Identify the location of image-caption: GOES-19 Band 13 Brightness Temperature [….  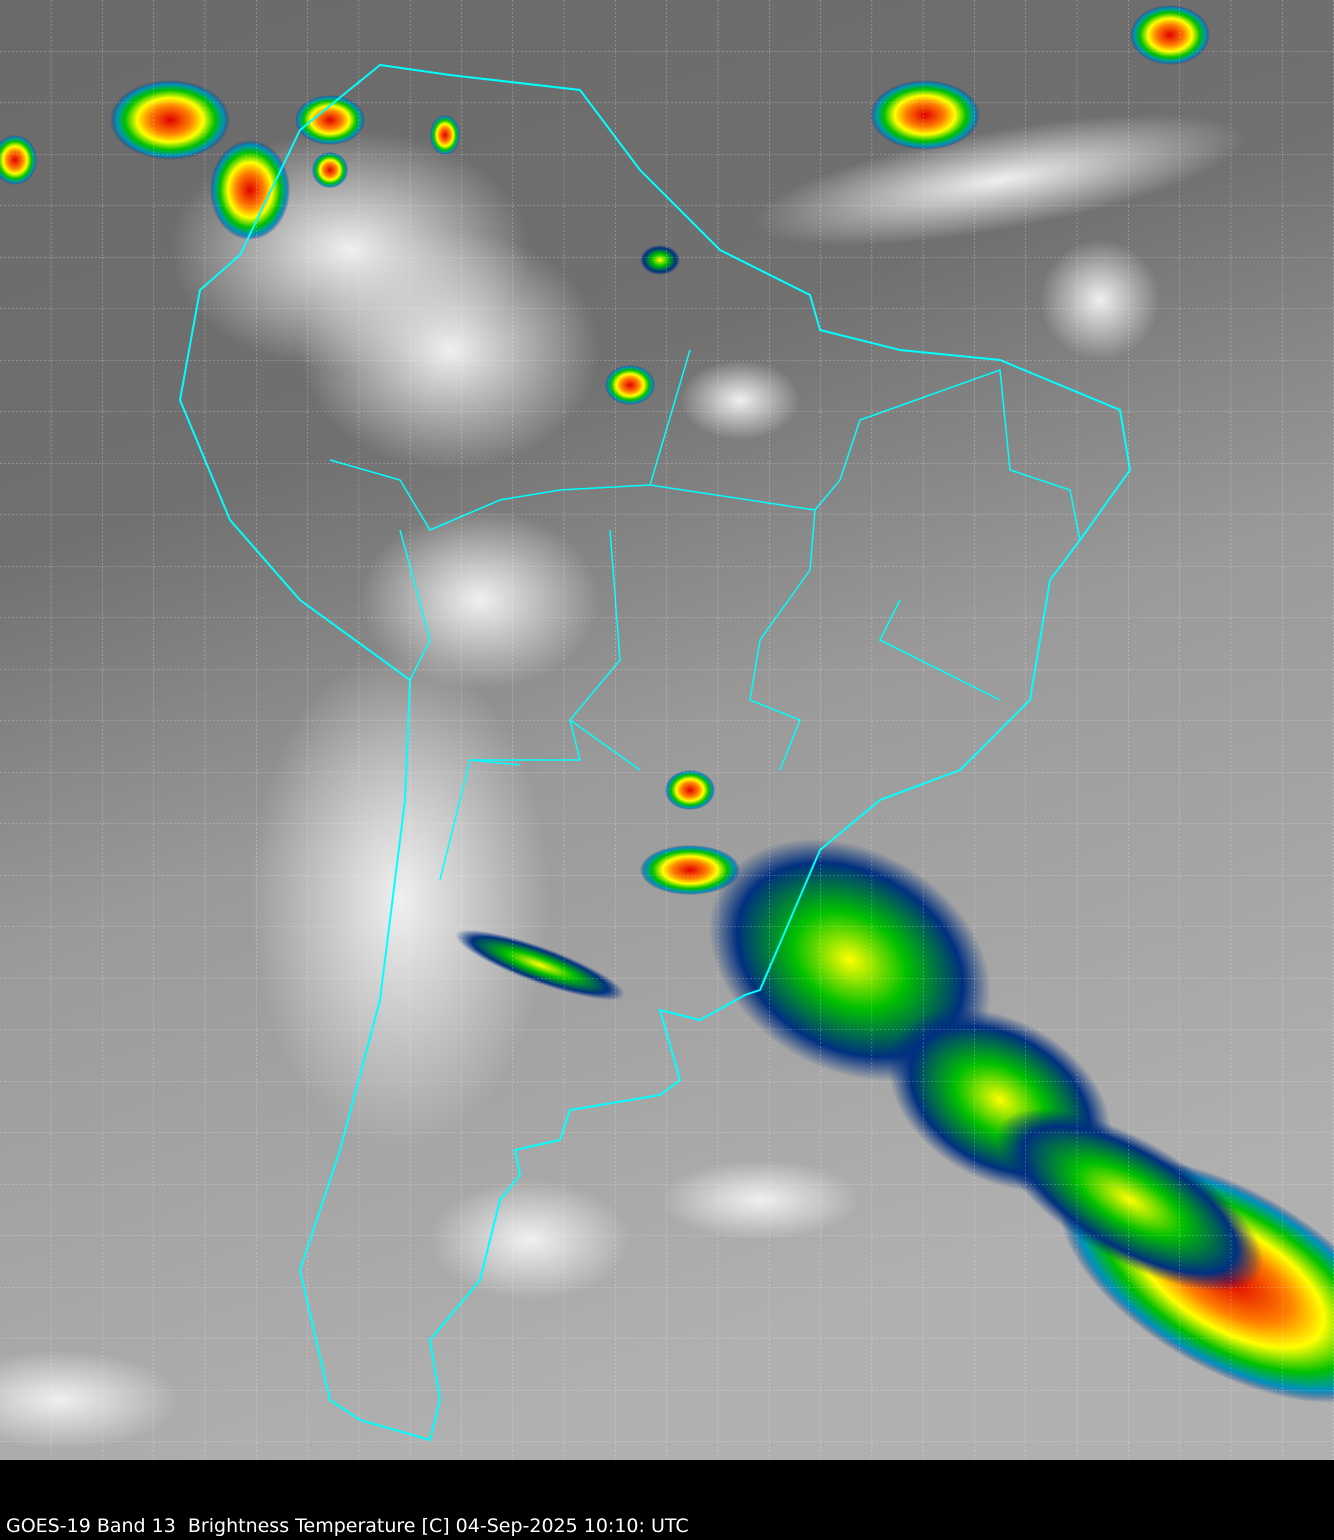
(347, 1526).